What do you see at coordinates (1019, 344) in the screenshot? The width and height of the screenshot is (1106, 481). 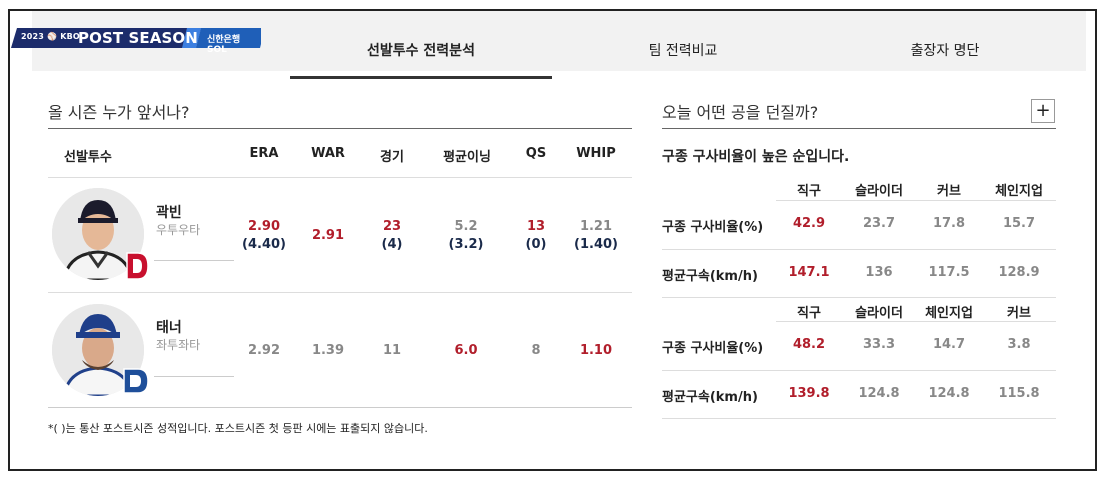 I see `usage-rate-value: 3.8` at bounding box center [1019, 344].